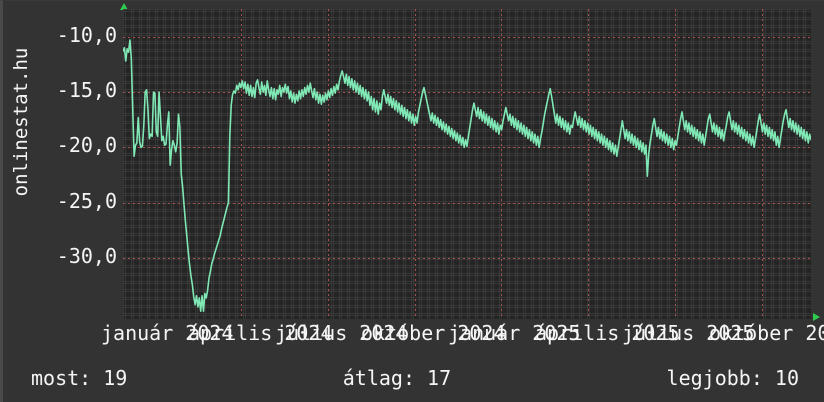 Image resolution: width=824 pixels, height=402 pixels. What do you see at coordinates (86, 145) in the screenshot?
I see `y-tick-label: -20,0` at bounding box center [86, 145].